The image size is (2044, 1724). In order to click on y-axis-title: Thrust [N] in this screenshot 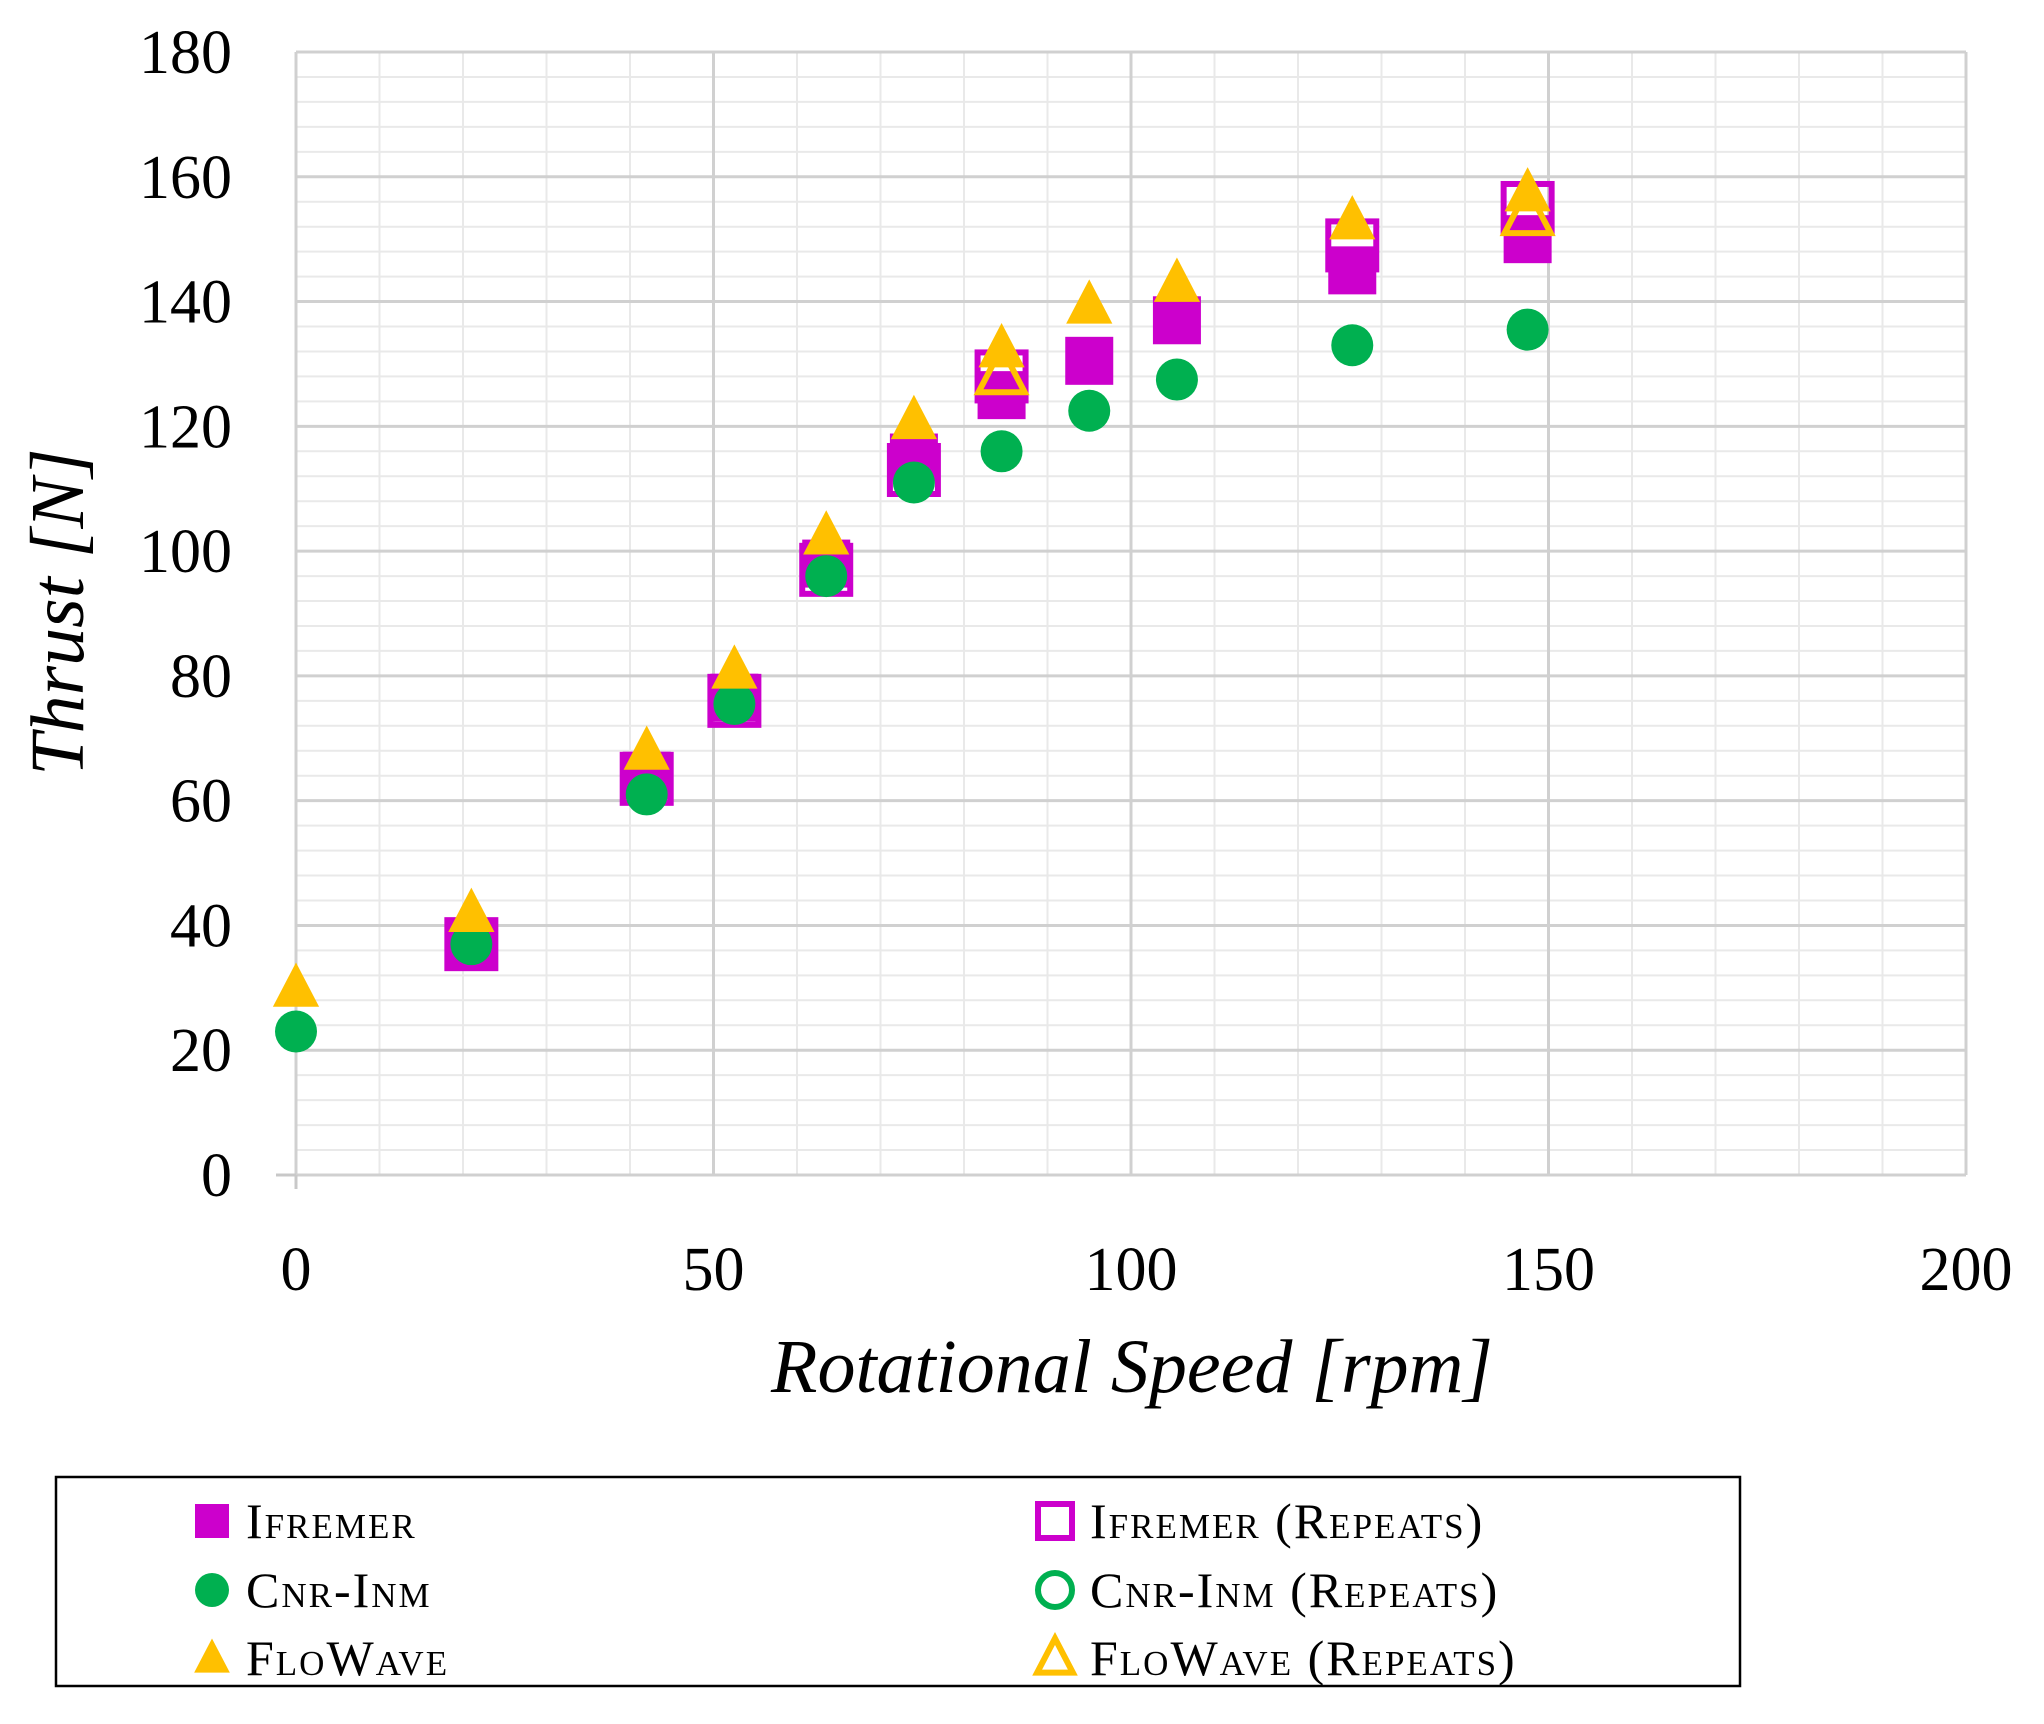, I will do `click(58, 611)`.